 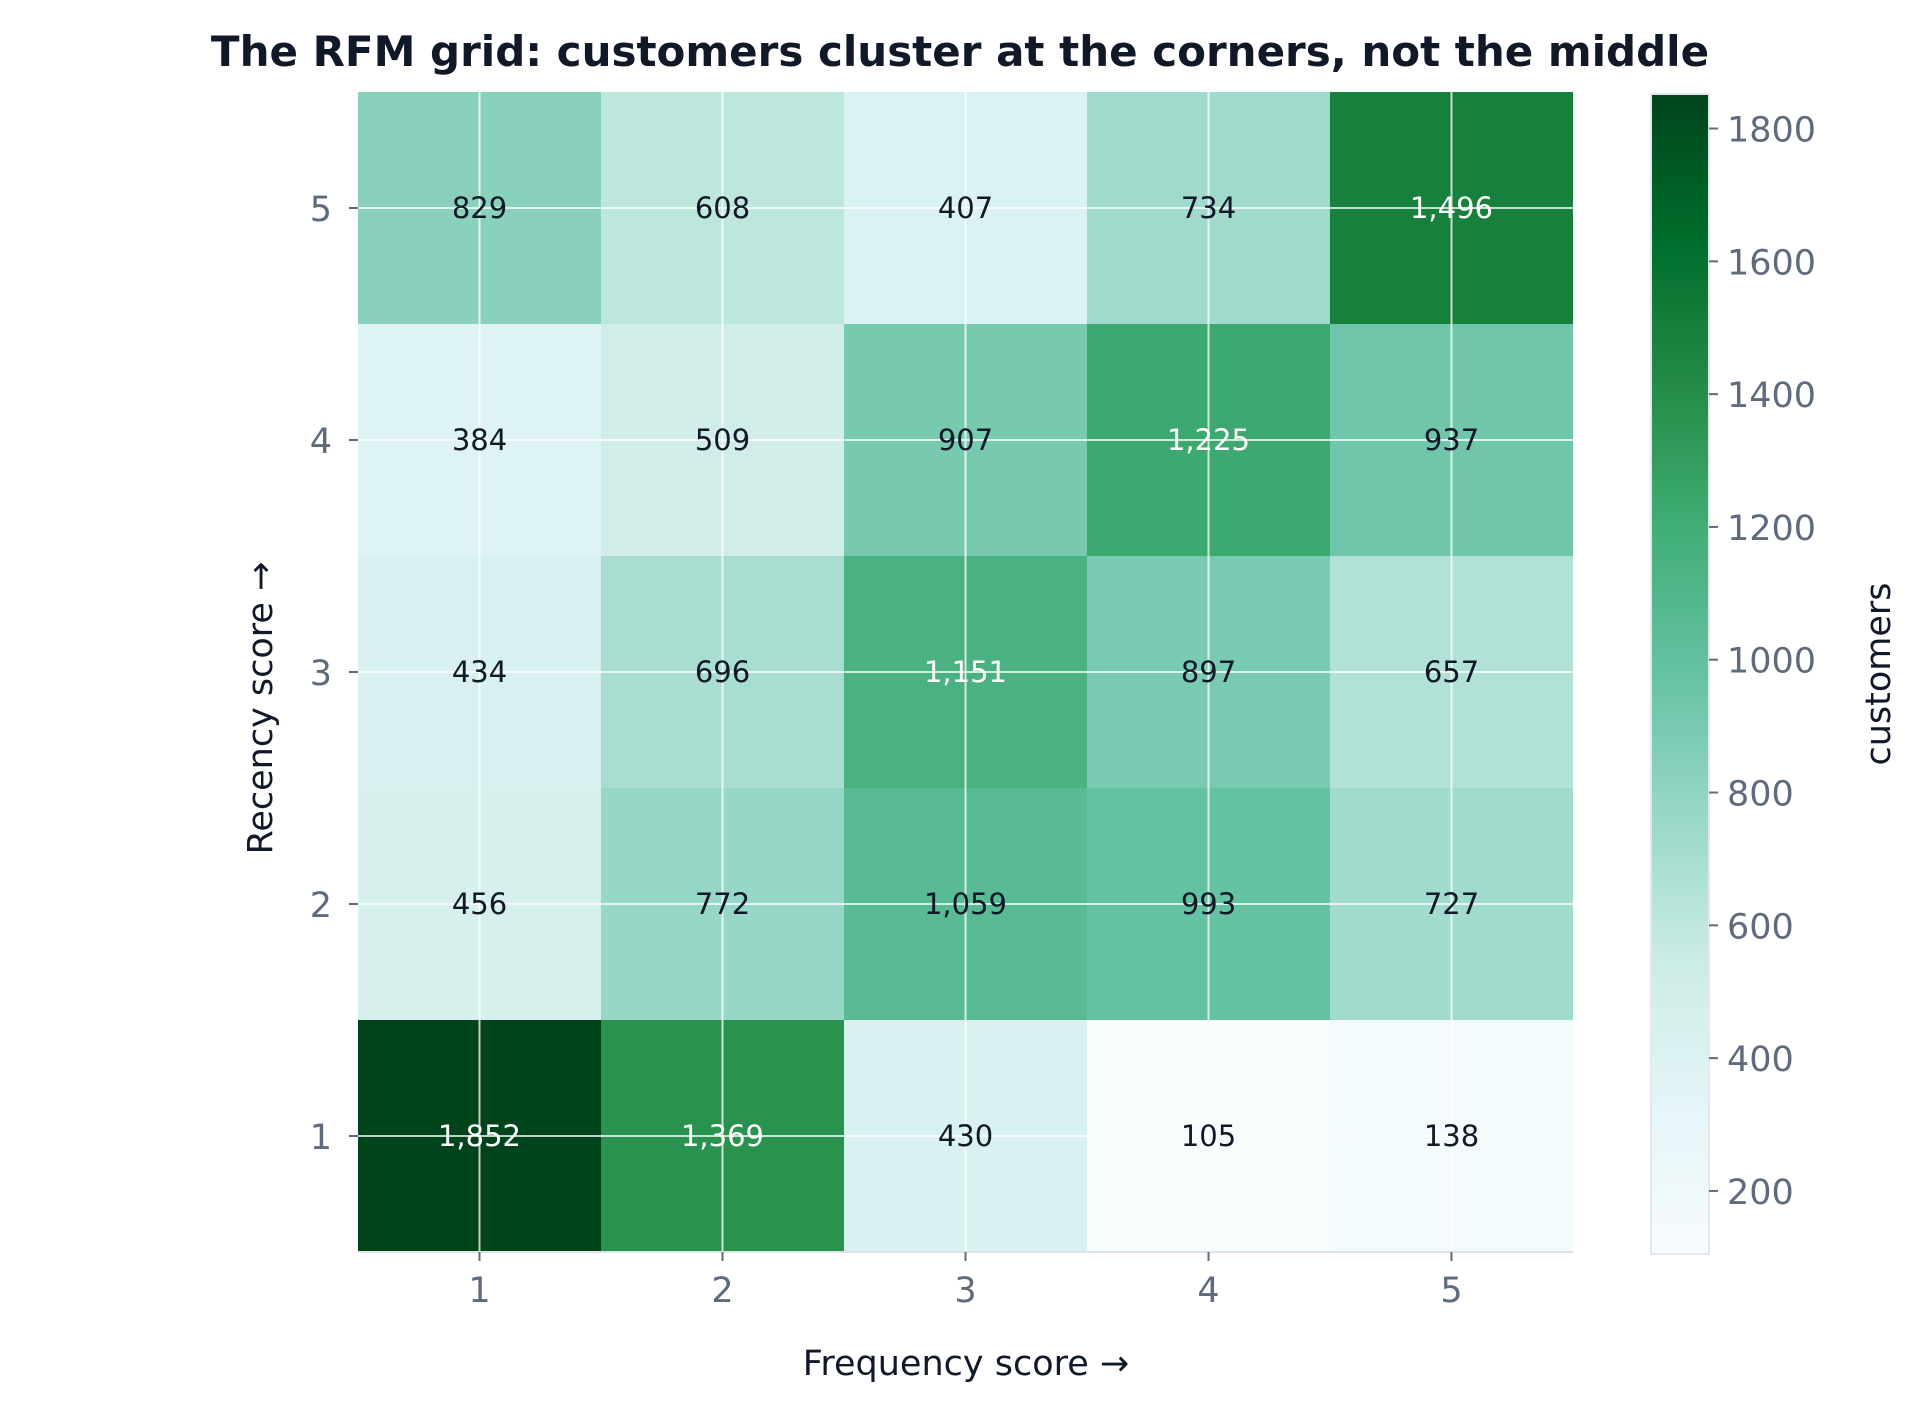 I want to click on x-tick-label: 2, so click(x=722, y=1291).